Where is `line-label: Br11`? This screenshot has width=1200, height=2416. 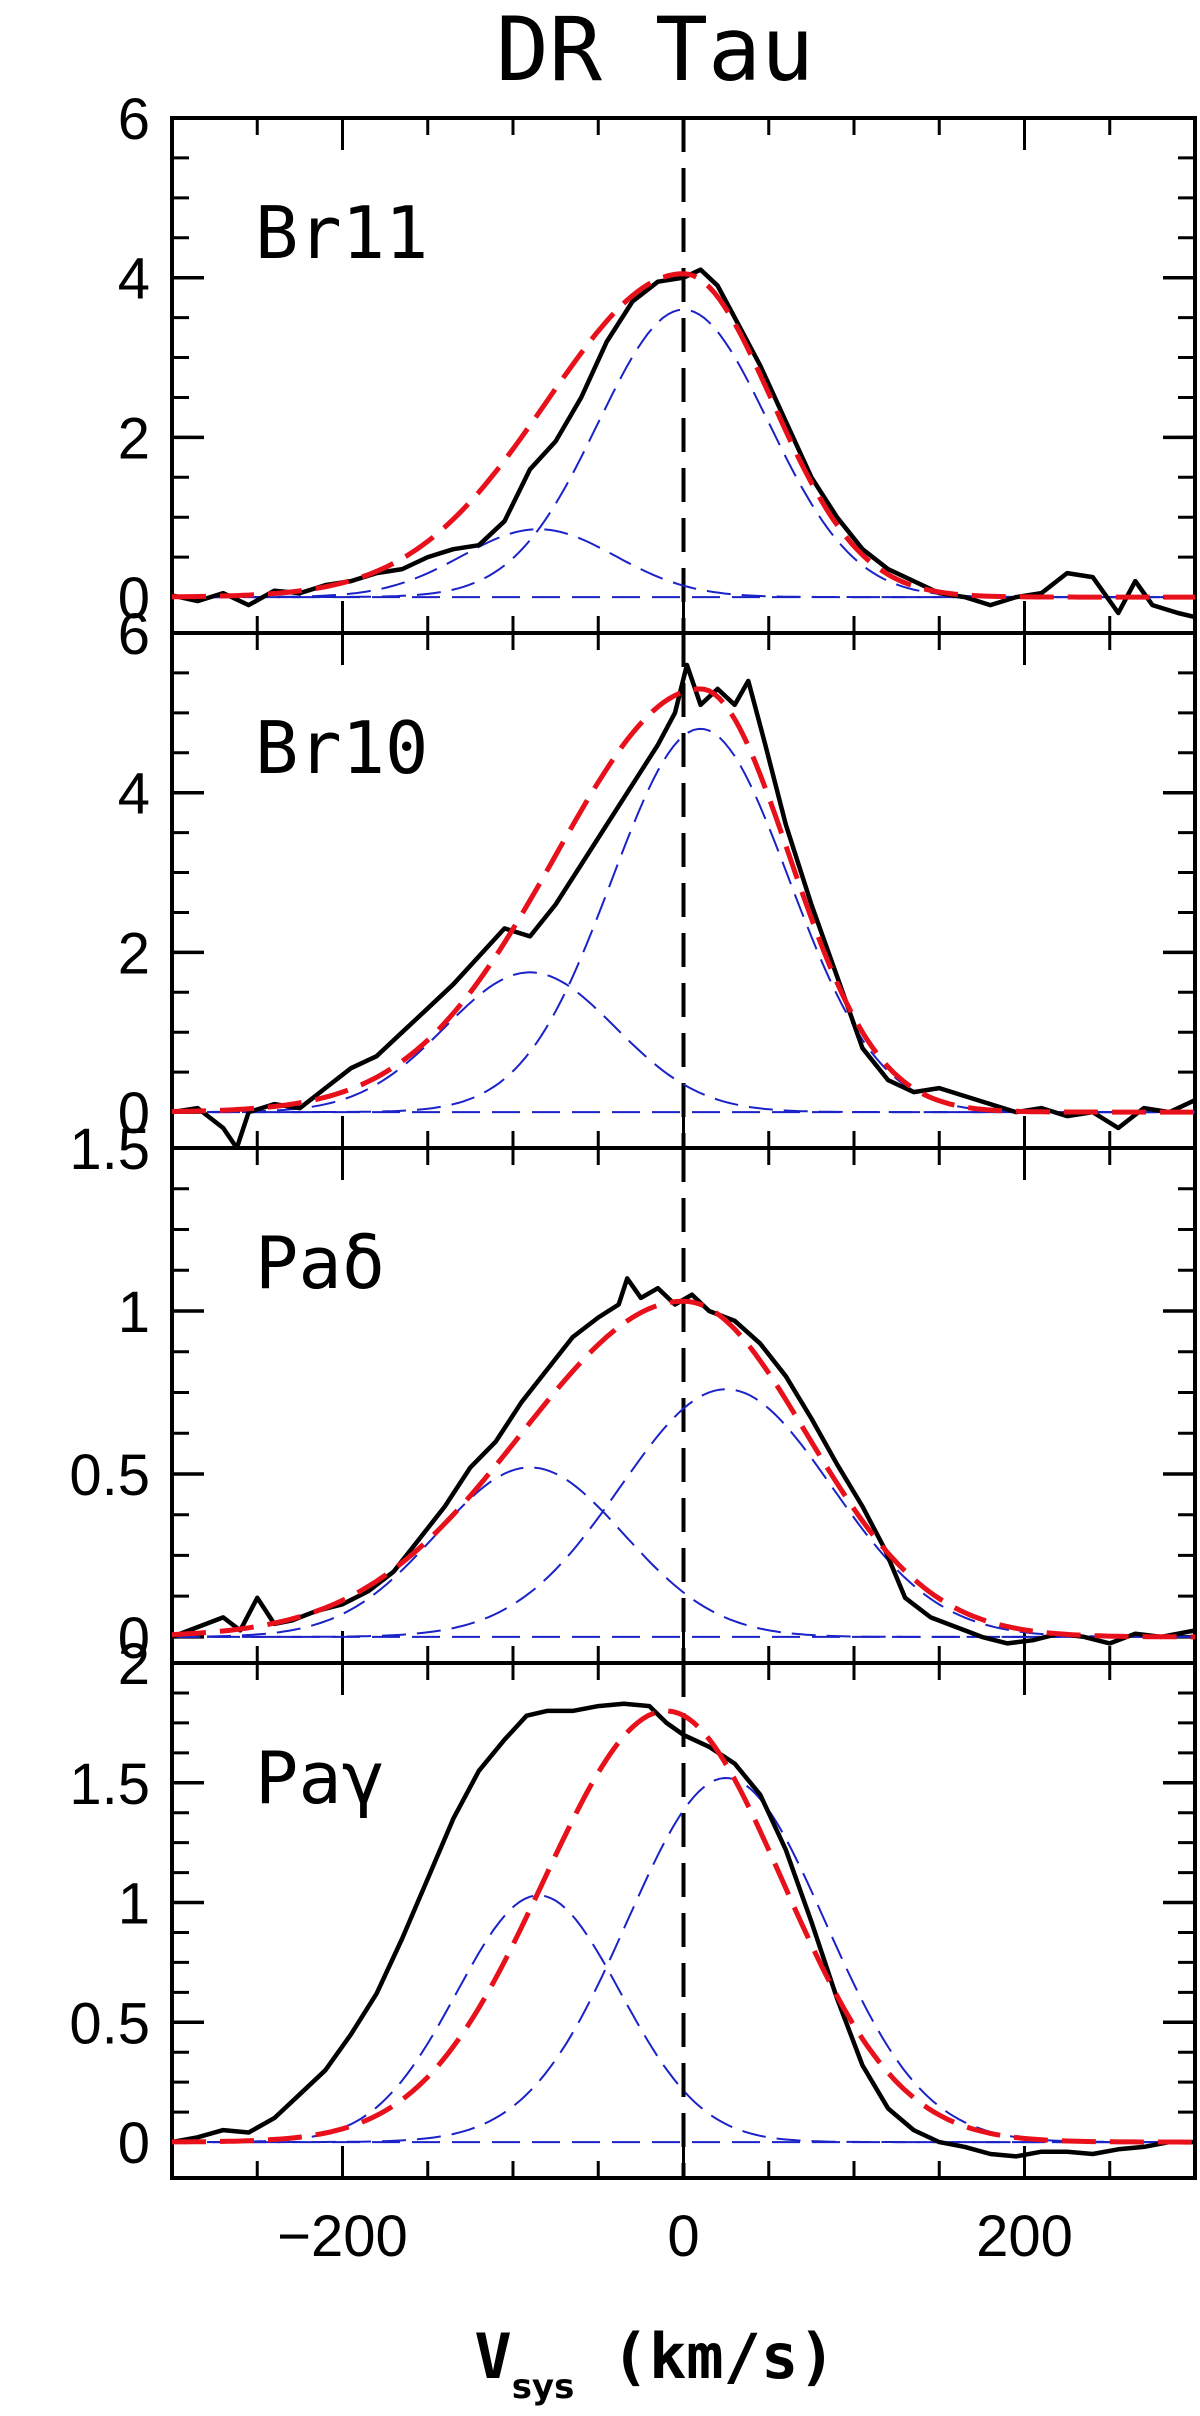 line-label: Br11 is located at coordinates (341, 233).